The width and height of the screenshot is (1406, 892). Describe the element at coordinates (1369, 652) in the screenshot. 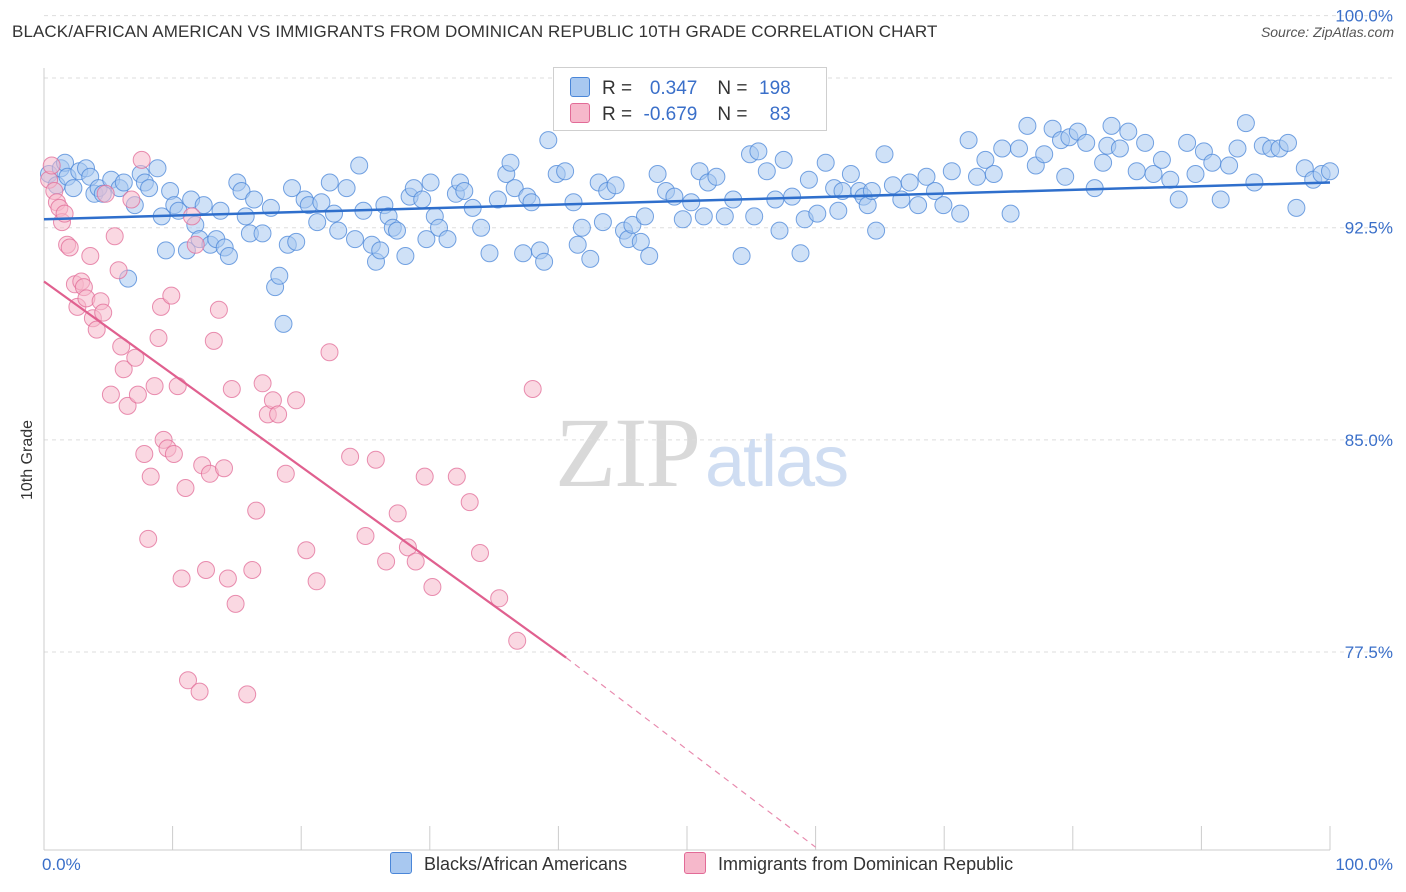

I see `y-tick-label: 77.5%` at that location.